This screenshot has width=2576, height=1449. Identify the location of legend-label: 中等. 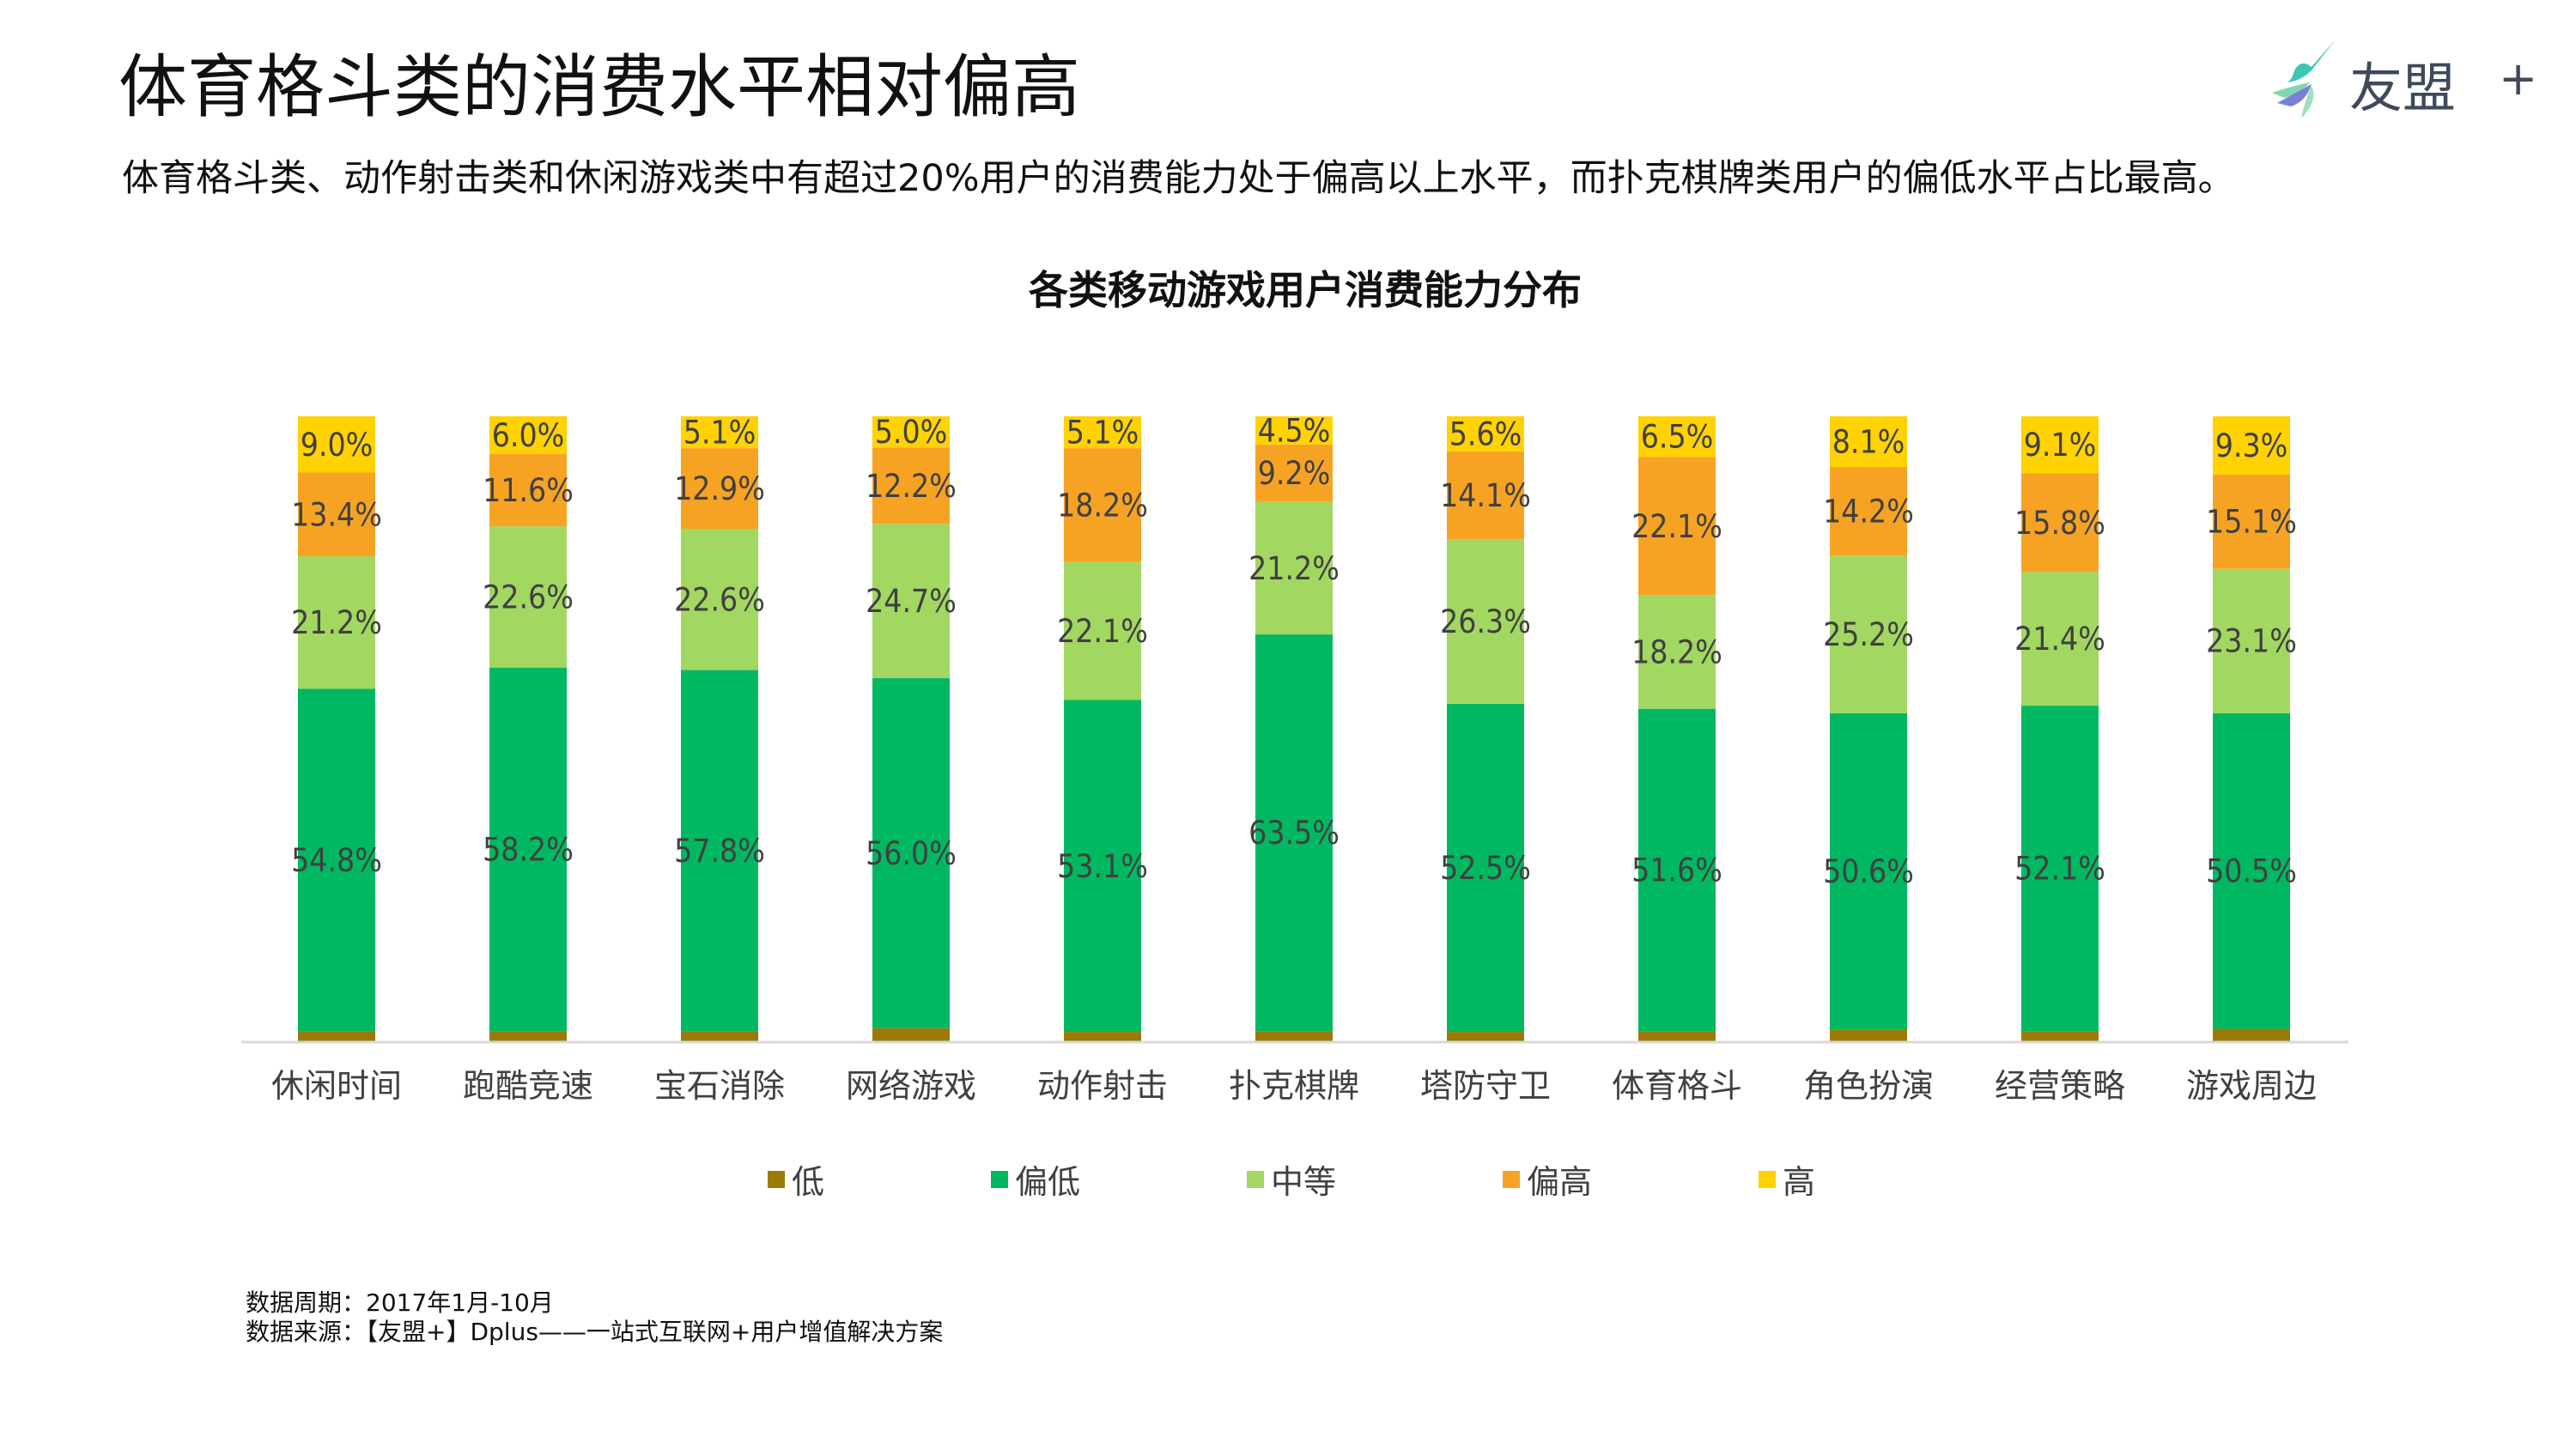
(1304, 1182).